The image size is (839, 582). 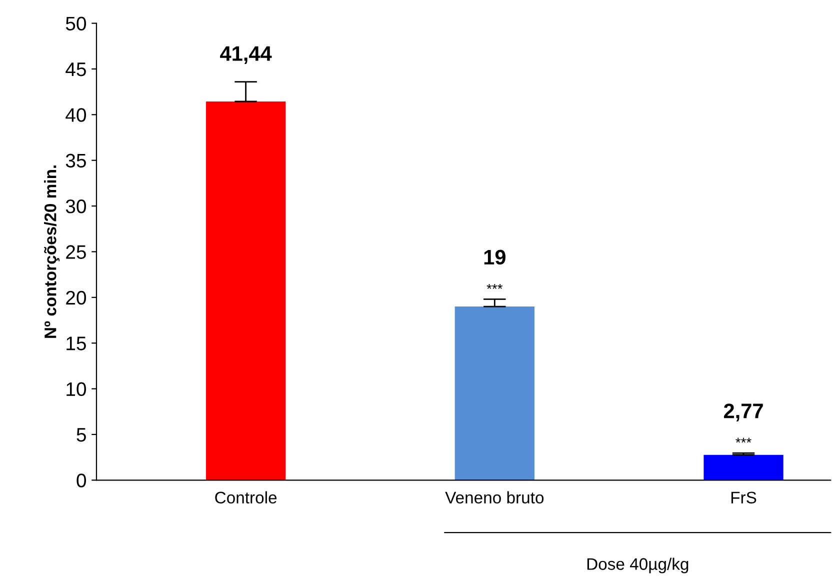 What do you see at coordinates (246, 55) in the screenshot?
I see `data-label: 41,44` at bounding box center [246, 55].